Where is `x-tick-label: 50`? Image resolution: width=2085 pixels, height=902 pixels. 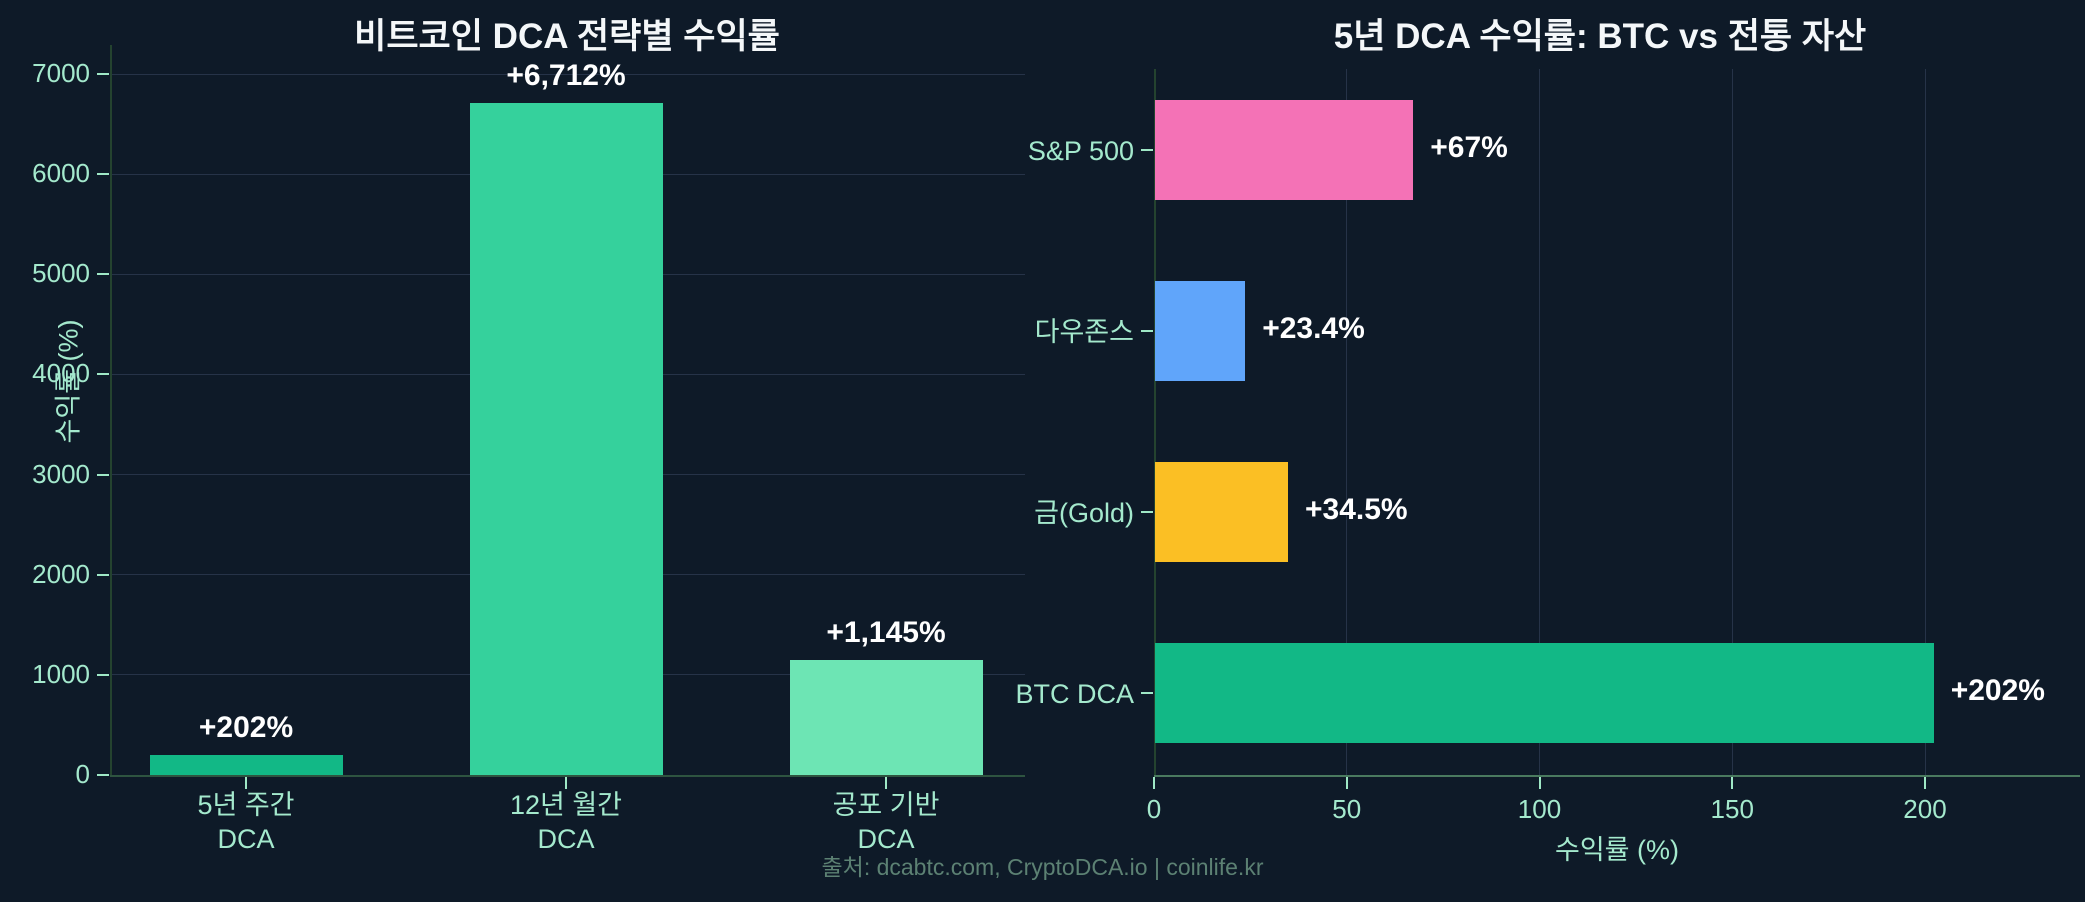
x-tick-label: 50 is located at coordinates (1347, 809).